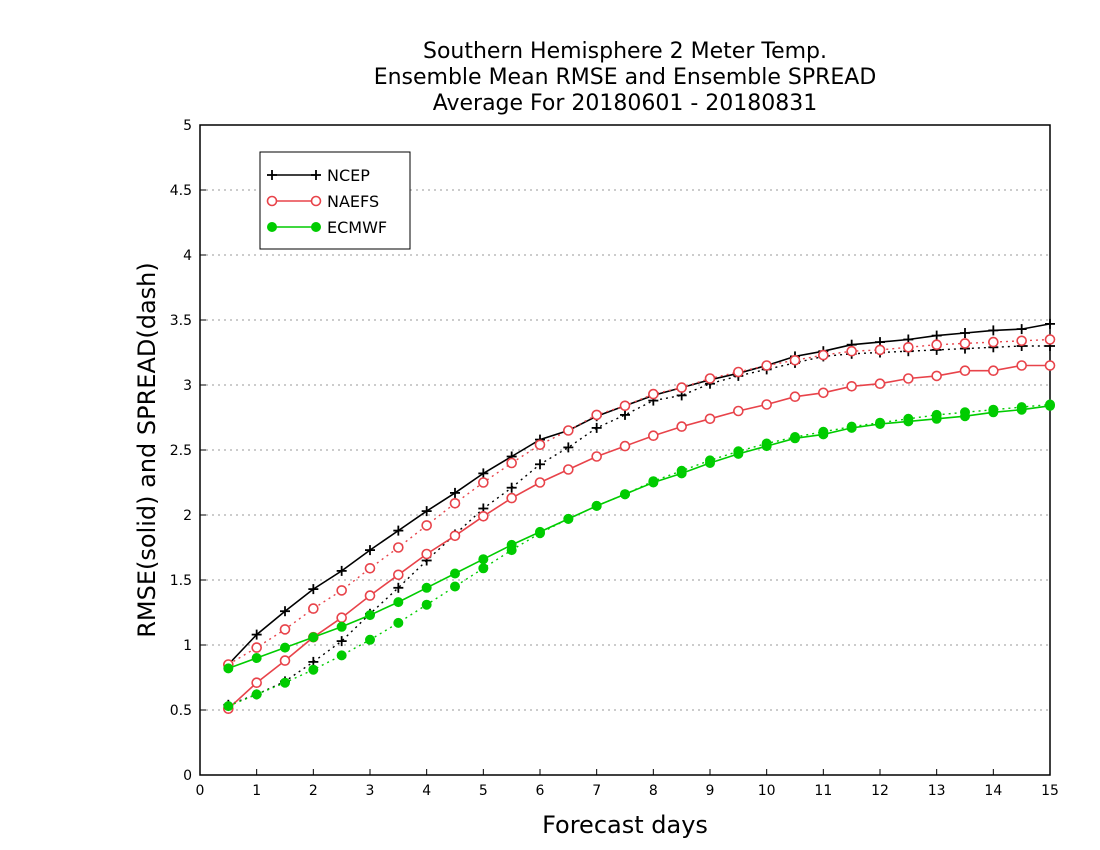 The height and width of the screenshot is (850, 1100). Describe the element at coordinates (187, 646) in the screenshot. I see `y-tick-label: 1` at that location.